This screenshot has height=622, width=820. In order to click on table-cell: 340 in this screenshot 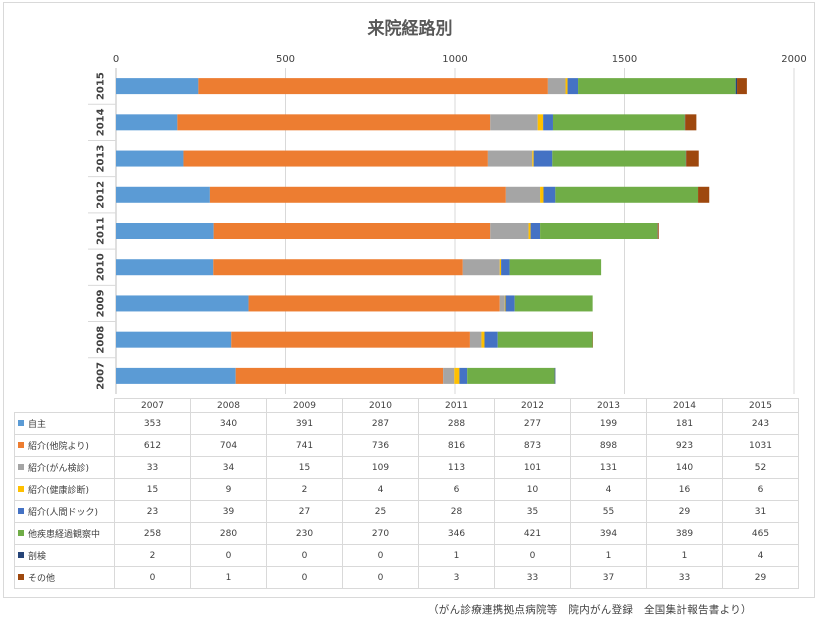, I will do `click(228, 423)`.